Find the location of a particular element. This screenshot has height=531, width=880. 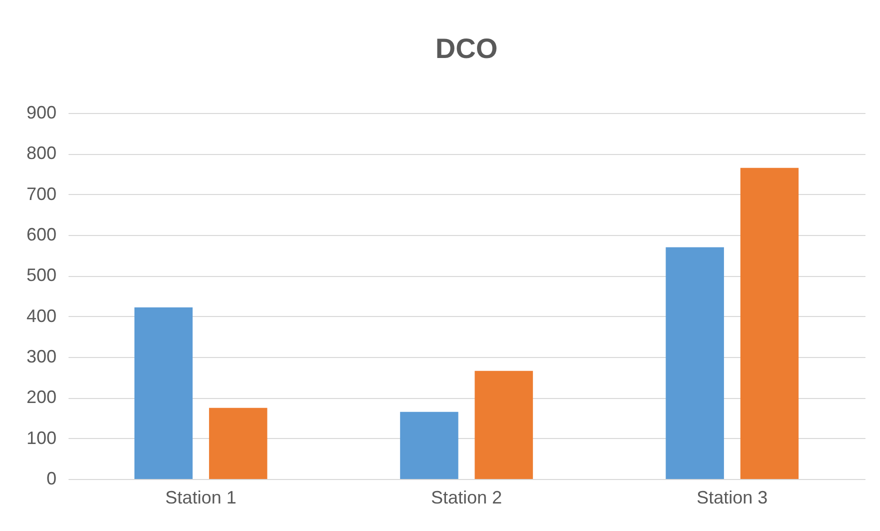

y-tick-label: 700 is located at coordinates (41, 194).